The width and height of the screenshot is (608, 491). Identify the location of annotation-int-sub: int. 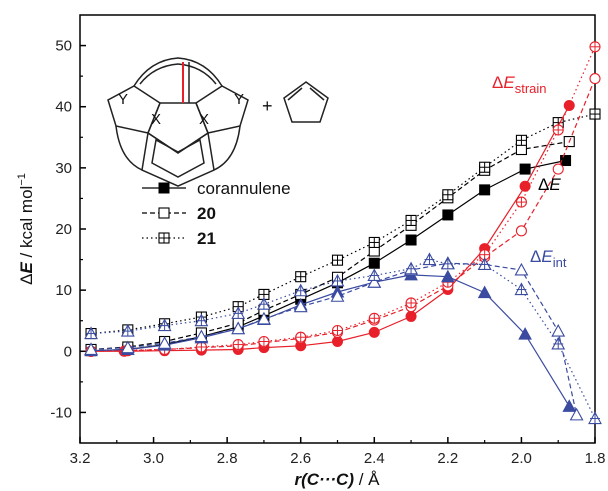
(560, 262).